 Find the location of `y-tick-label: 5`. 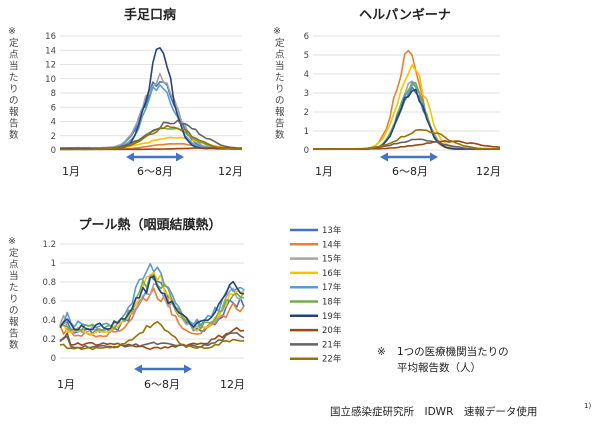

y-tick-label: 5 is located at coordinates (306, 56).